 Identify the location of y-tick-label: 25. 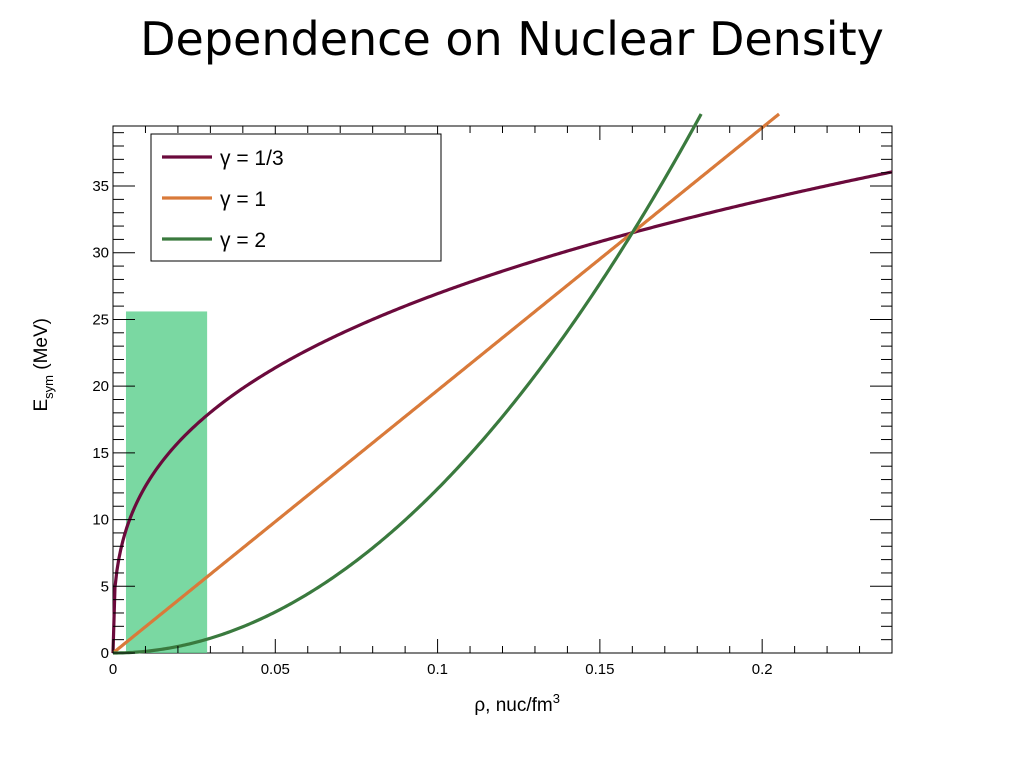
(100, 319).